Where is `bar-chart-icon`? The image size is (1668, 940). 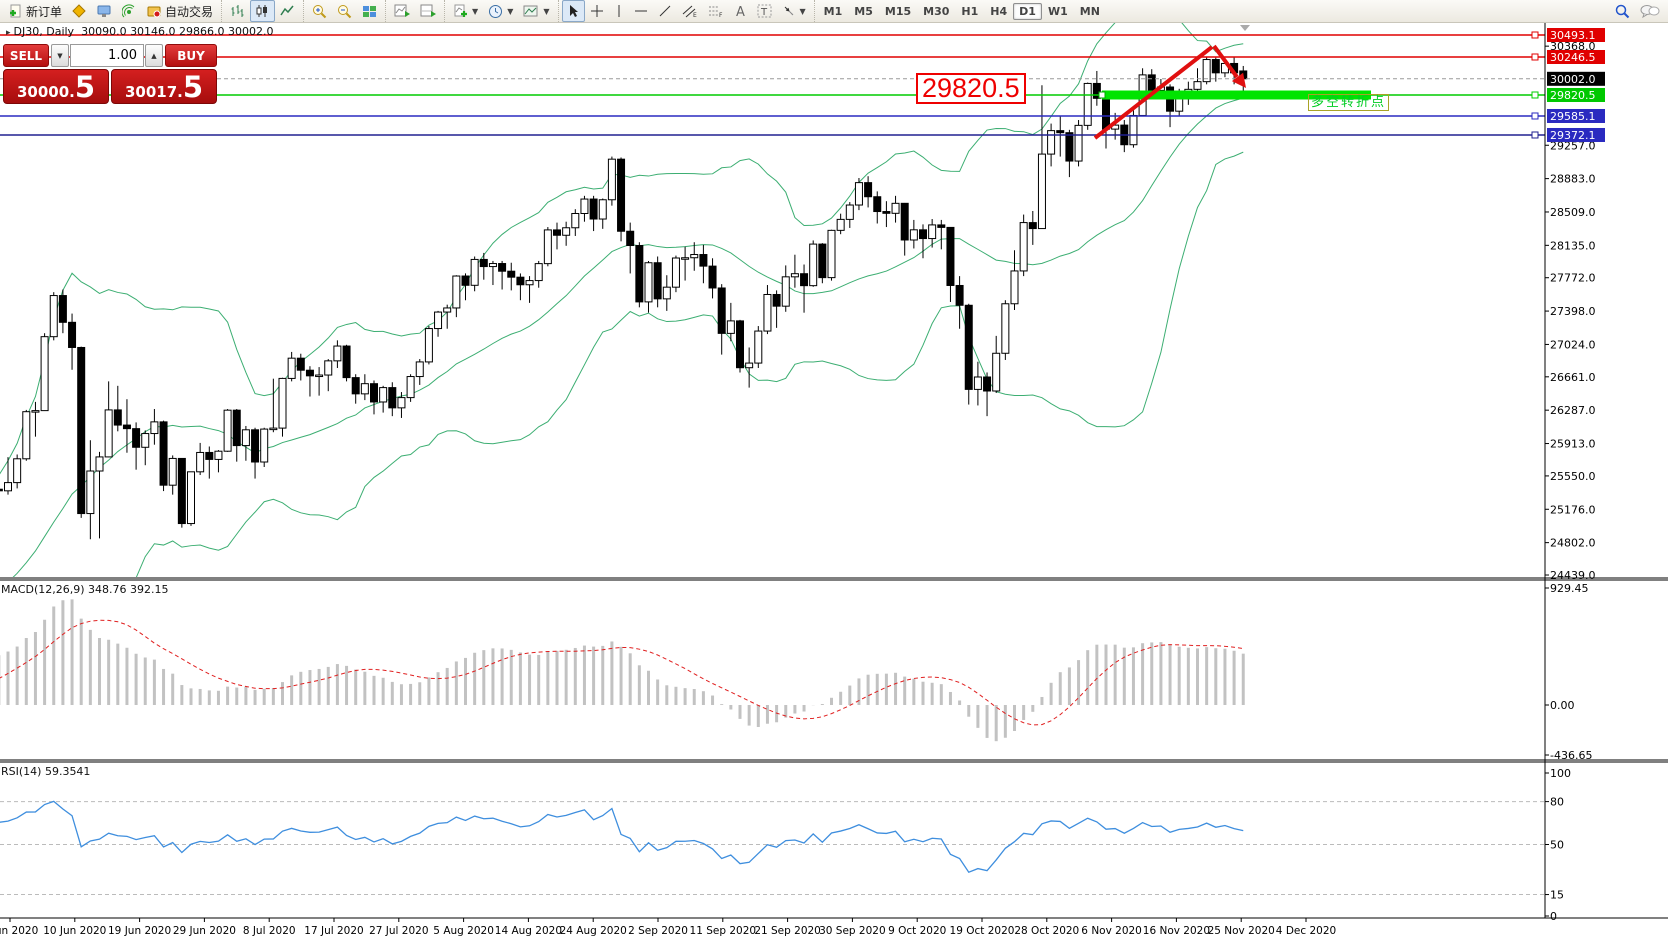 bar-chart-icon is located at coordinates (237, 11).